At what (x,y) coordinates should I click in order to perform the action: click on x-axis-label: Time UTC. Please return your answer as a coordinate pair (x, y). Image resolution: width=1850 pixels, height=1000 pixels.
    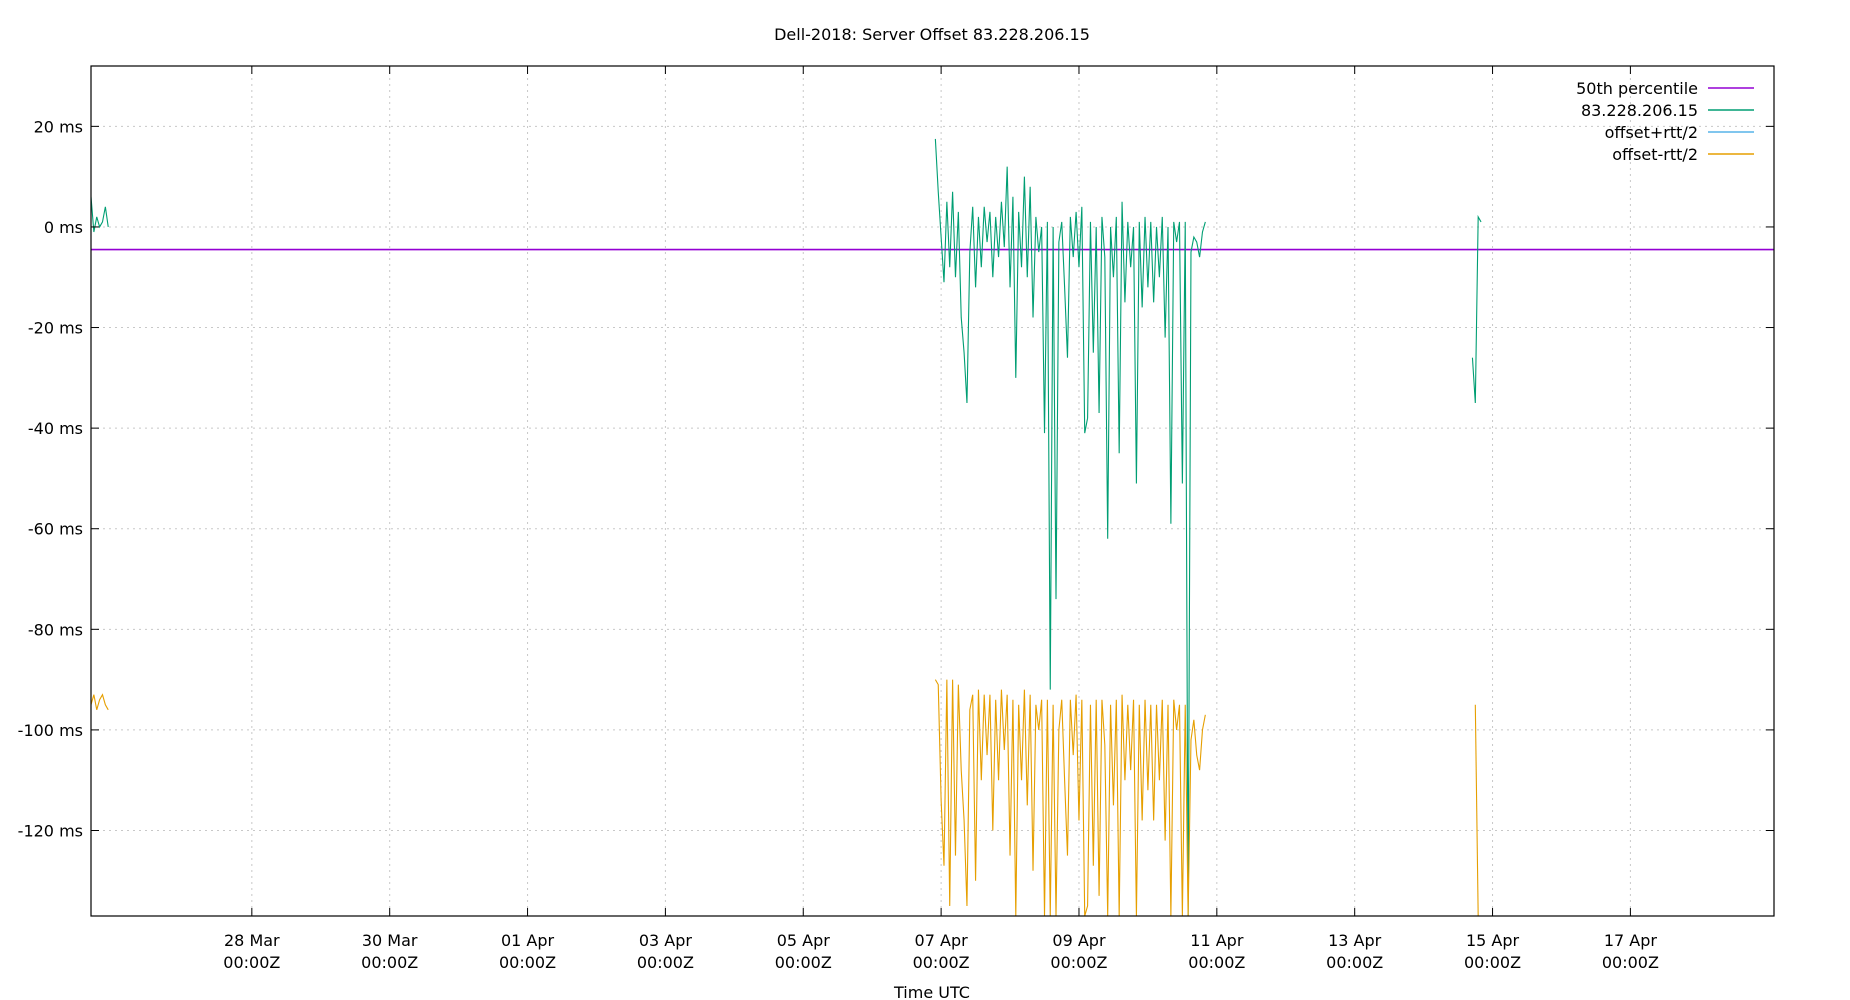
    Looking at the image, I should click on (931, 991).